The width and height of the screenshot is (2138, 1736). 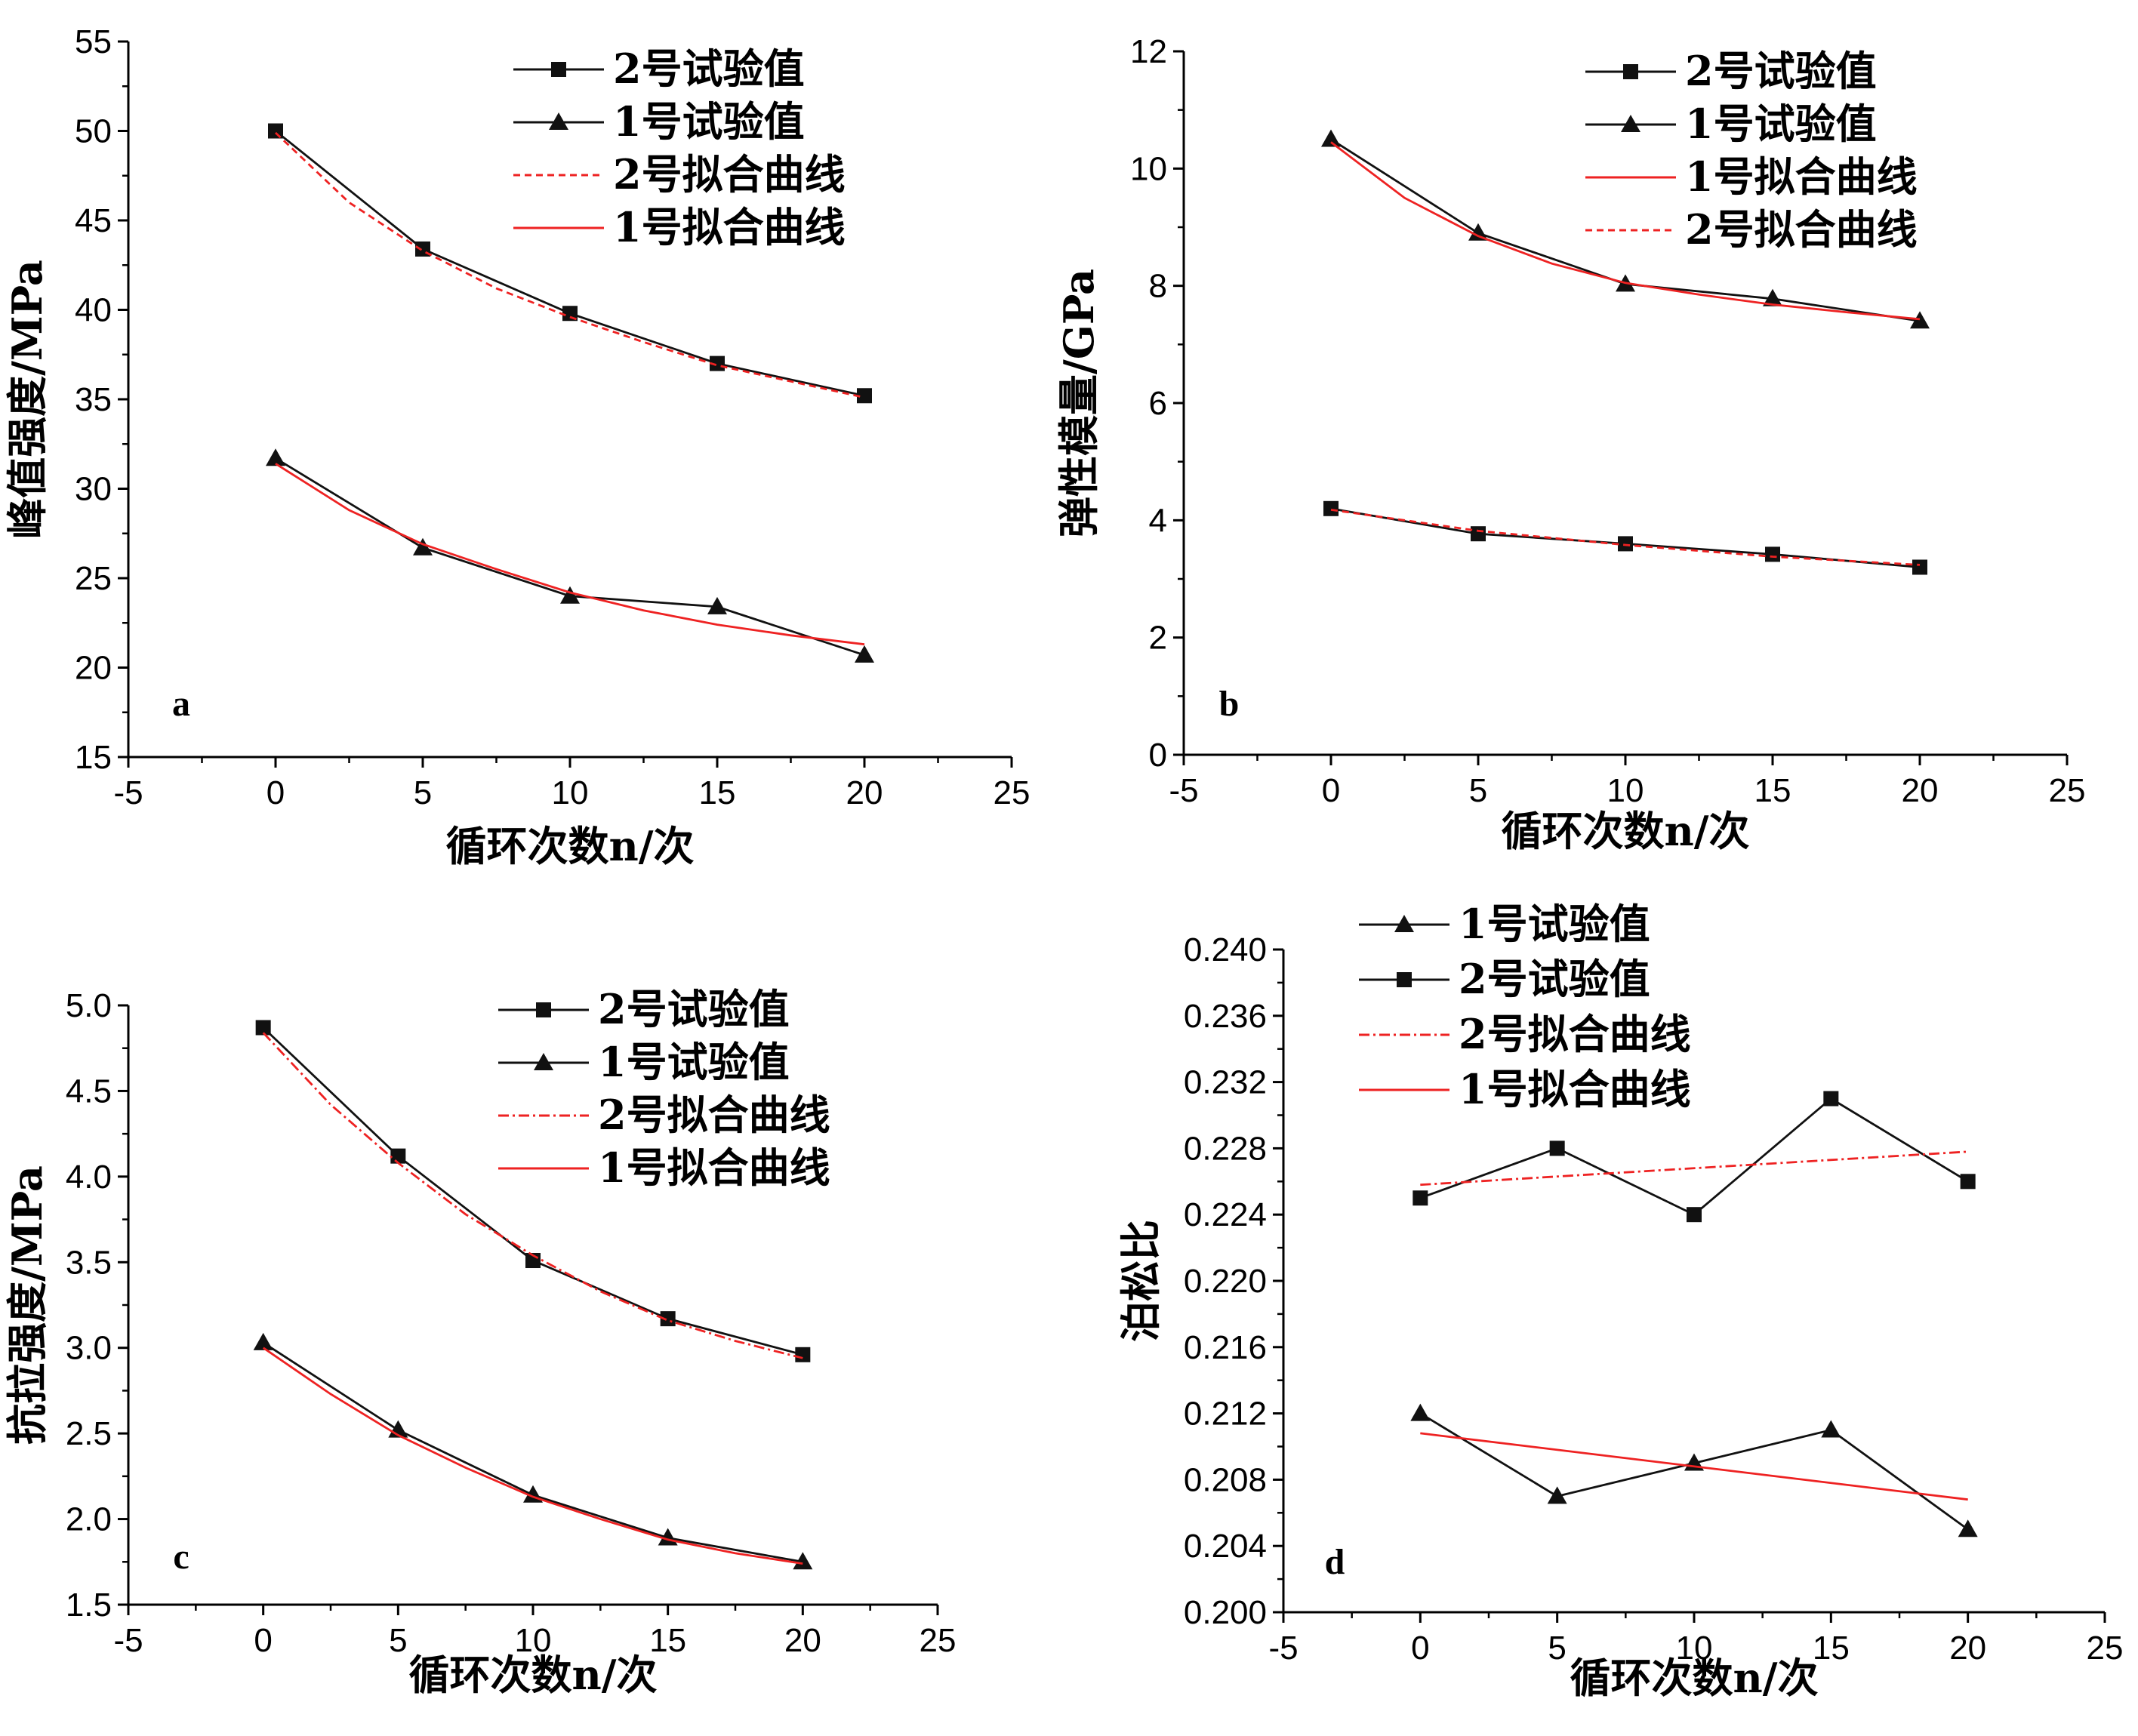 What do you see at coordinates (89, 1006) in the screenshot?
I see `y-tick-label: 5.0` at bounding box center [89, 1006].